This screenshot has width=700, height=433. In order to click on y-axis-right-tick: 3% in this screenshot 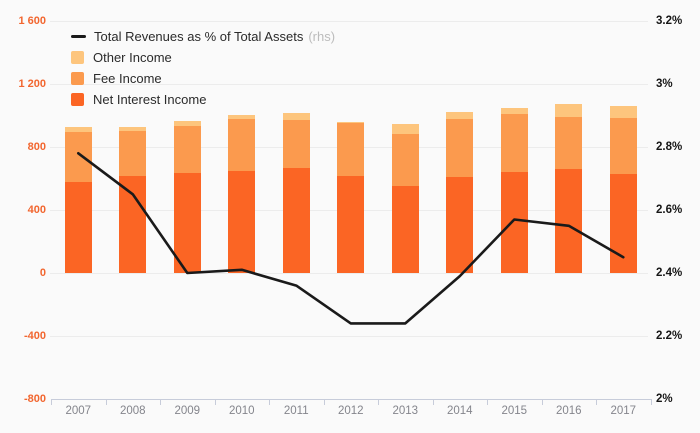, I will do `click(664, 84)`.